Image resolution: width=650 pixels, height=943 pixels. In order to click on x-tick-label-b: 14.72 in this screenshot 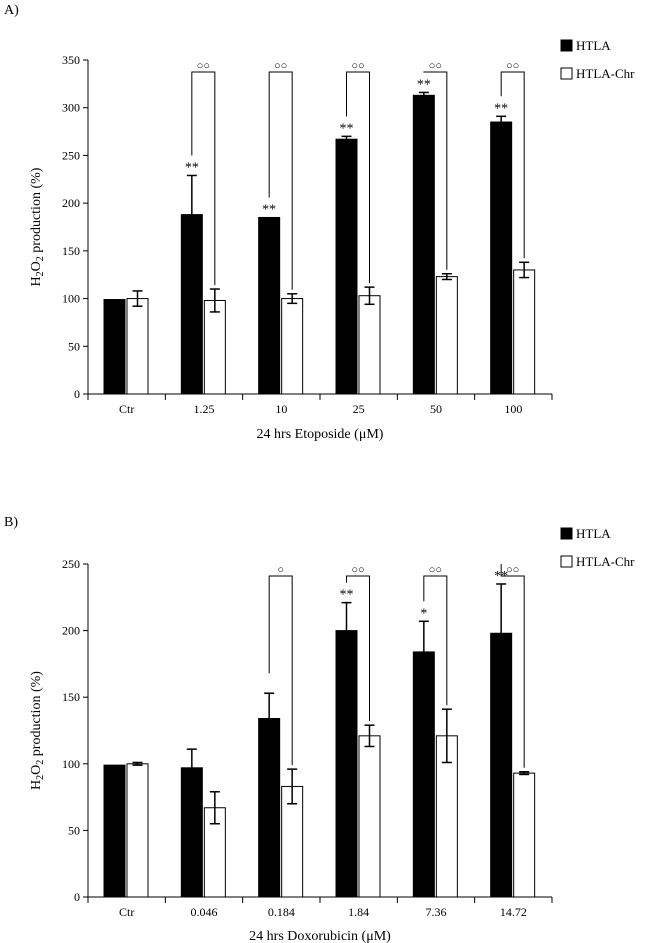, I will do `click(513, 912)`.